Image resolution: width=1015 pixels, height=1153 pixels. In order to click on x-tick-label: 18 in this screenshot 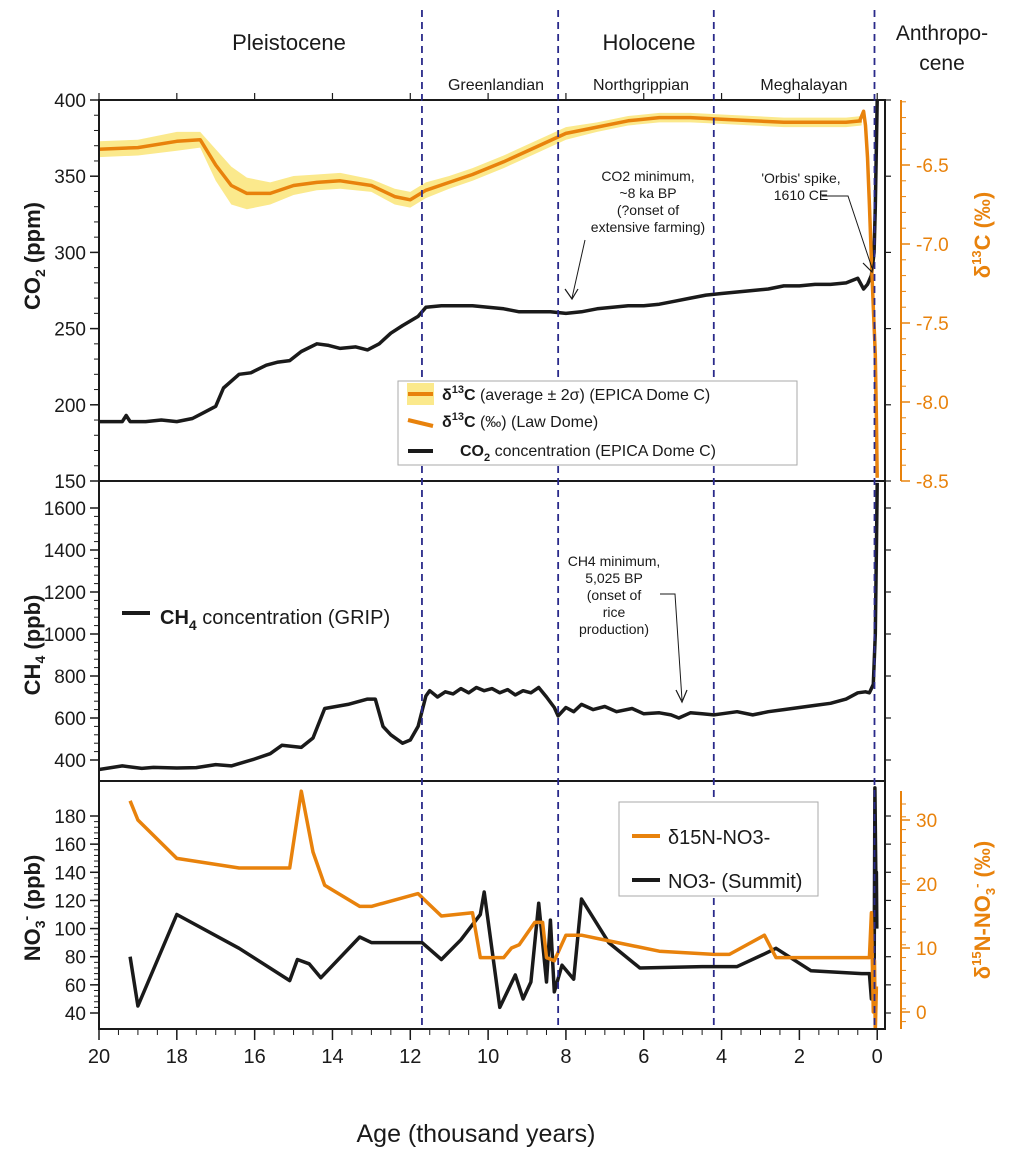, I will do `click(177, 1057)`.